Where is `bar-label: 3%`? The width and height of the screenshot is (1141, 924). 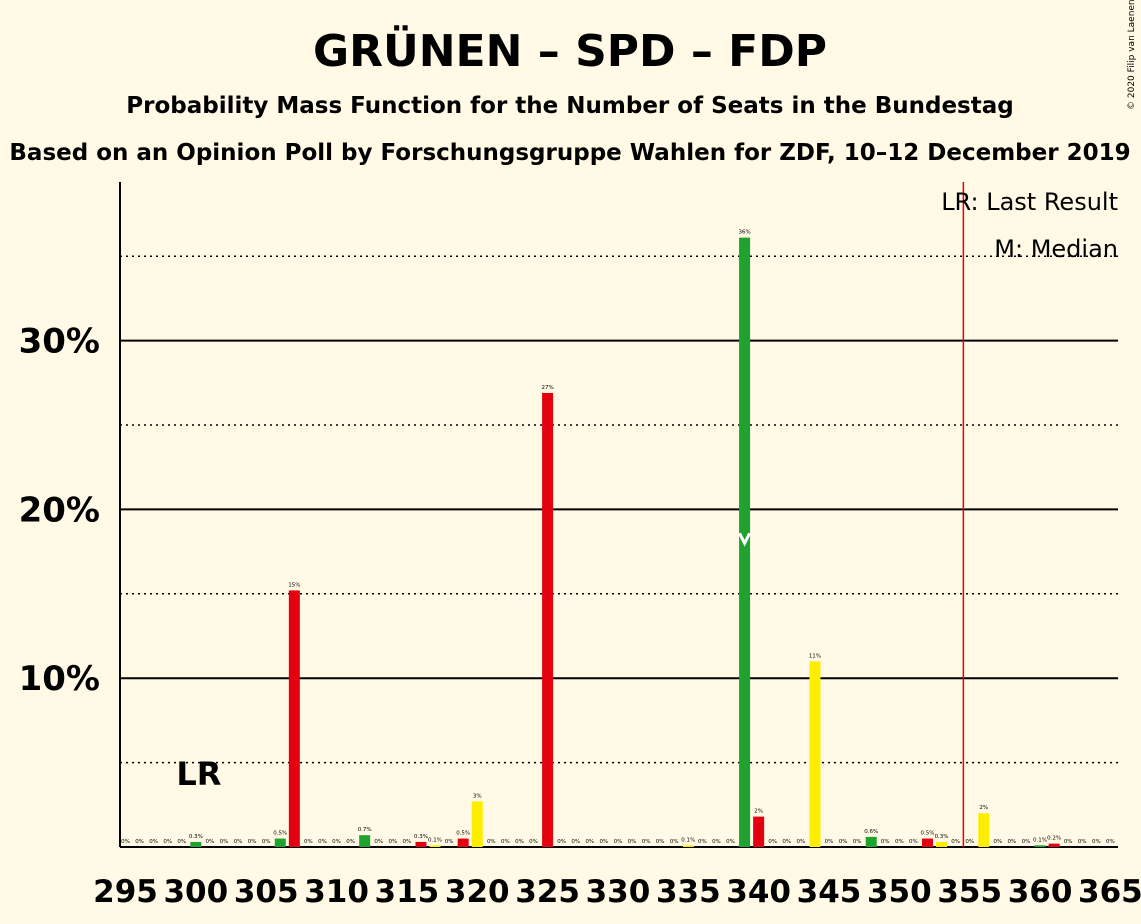
bar-label: 3% is located at coordinates (477, 796).